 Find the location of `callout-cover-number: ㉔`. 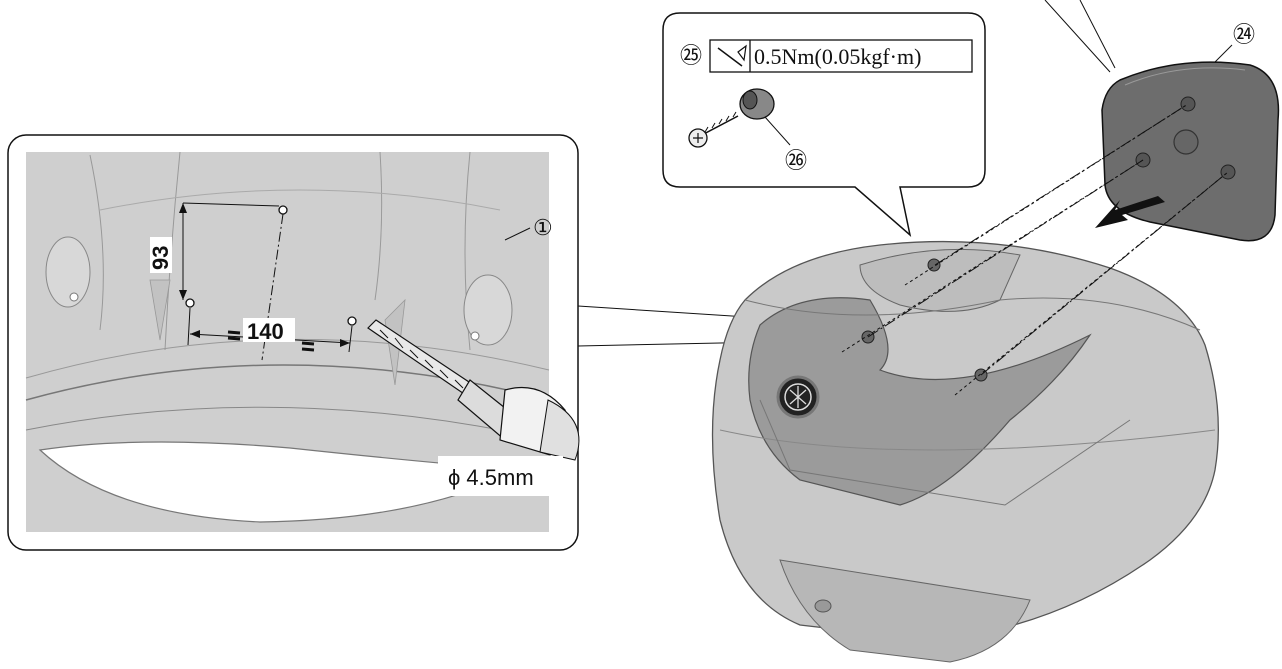

callout-cover-number: ㉔ is located at coordinates (1244, 34).